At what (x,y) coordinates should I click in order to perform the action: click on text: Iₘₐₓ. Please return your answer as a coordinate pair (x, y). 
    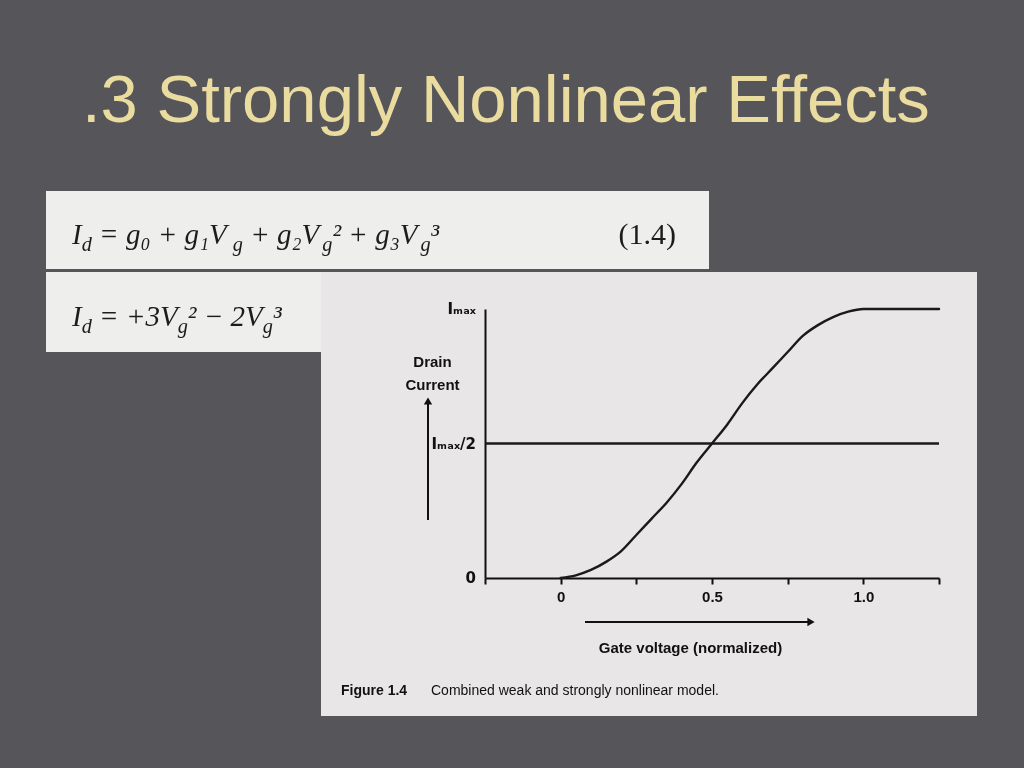
    Looking at the image, I should click on (462, 309).